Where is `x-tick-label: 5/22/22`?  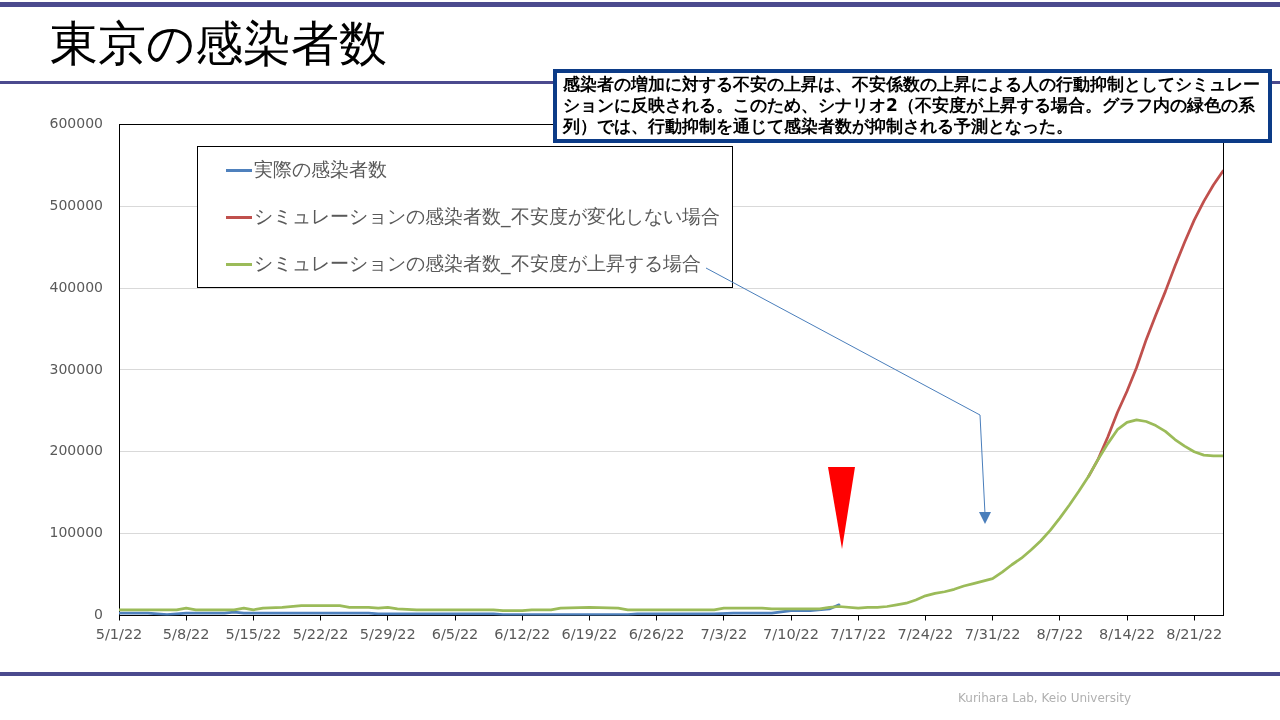
x-tick-label: 5/22/22 is located at coordinates (320, 633).